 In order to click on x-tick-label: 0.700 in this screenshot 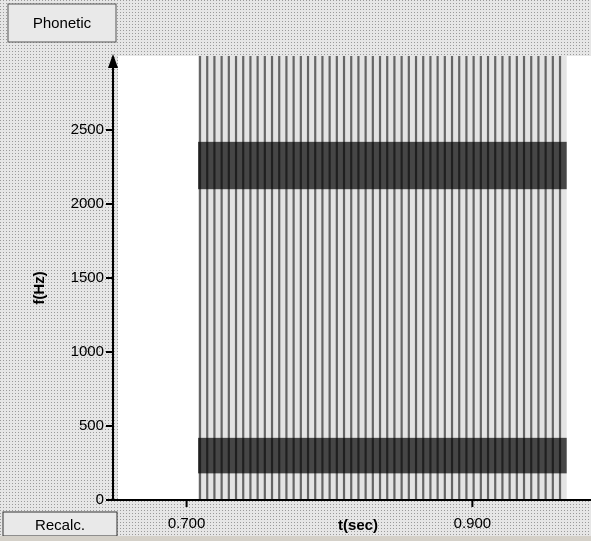, I will do `click(187, 523)`.